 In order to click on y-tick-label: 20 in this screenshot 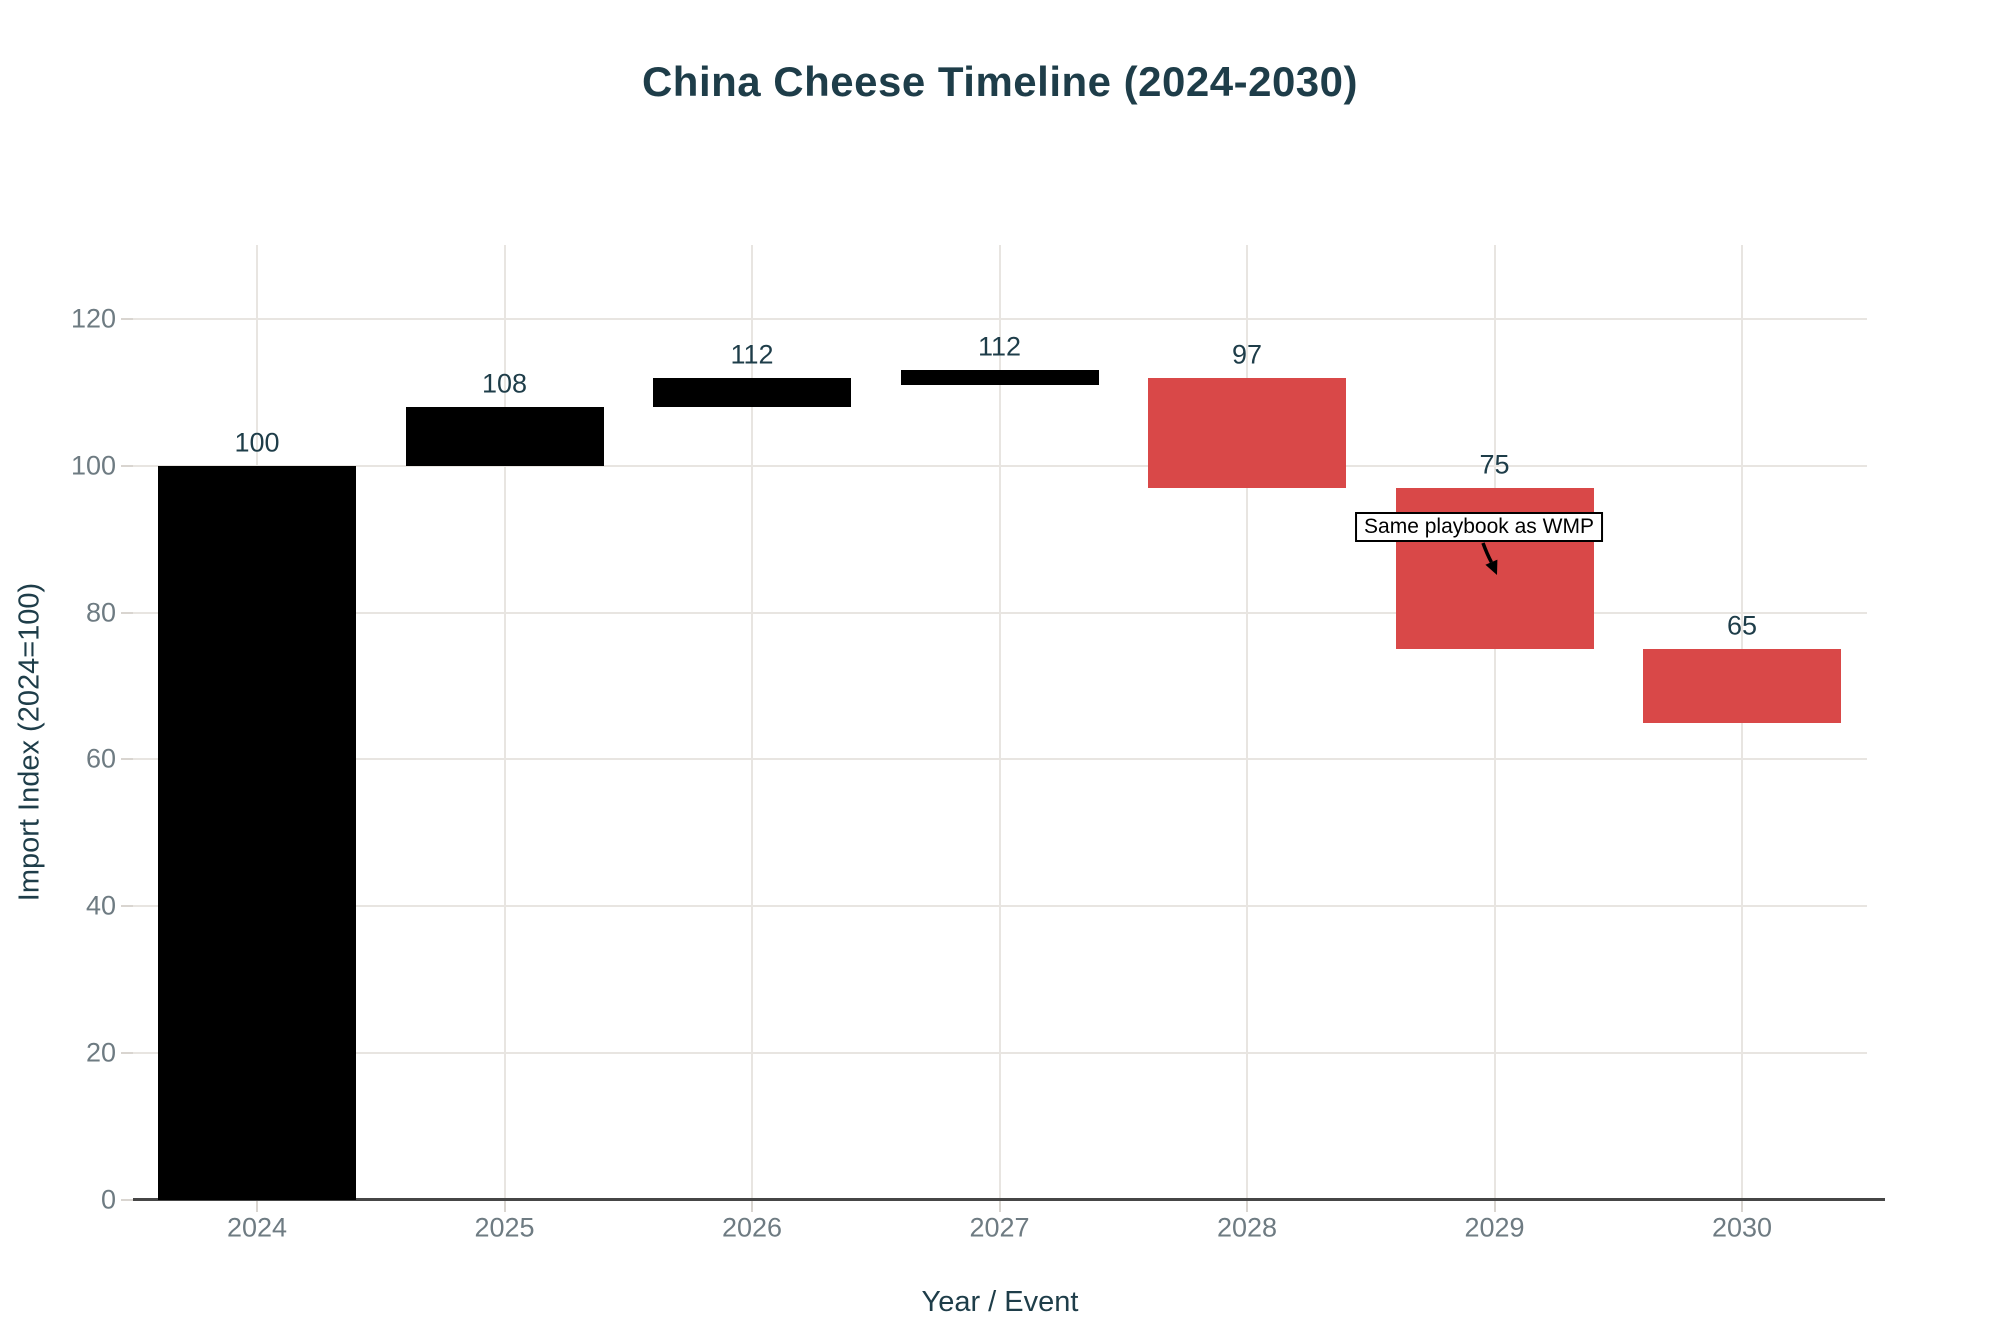, I will do `click(100, 1052)`.